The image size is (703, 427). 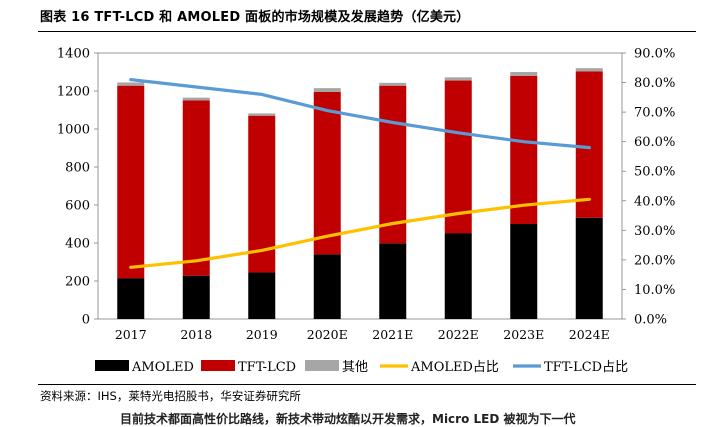 I want to click on left-axis-tick-label: 1000, so click(x=73, y=130).